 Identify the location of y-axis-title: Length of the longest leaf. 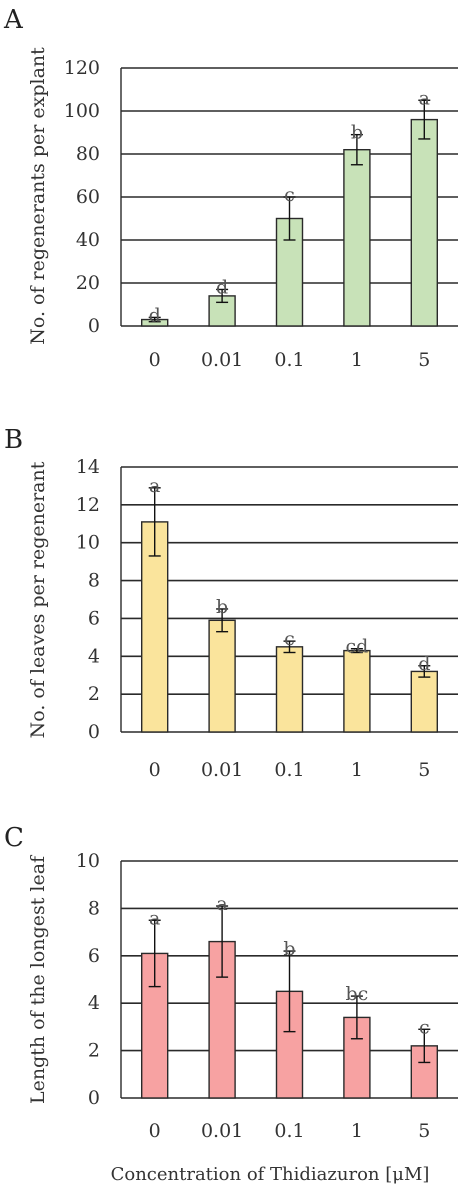
(38, 979).